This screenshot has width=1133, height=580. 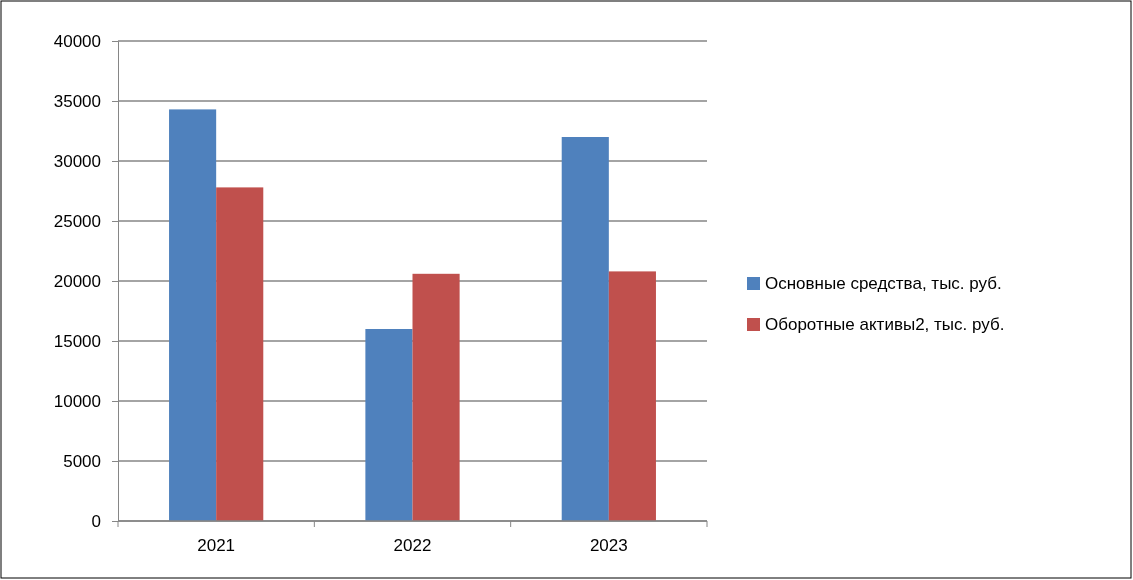 What do you see at coordinates (77, 41) in the screenshot?
I see `y-tick-label: 40000` at bounding box center [77, 41].